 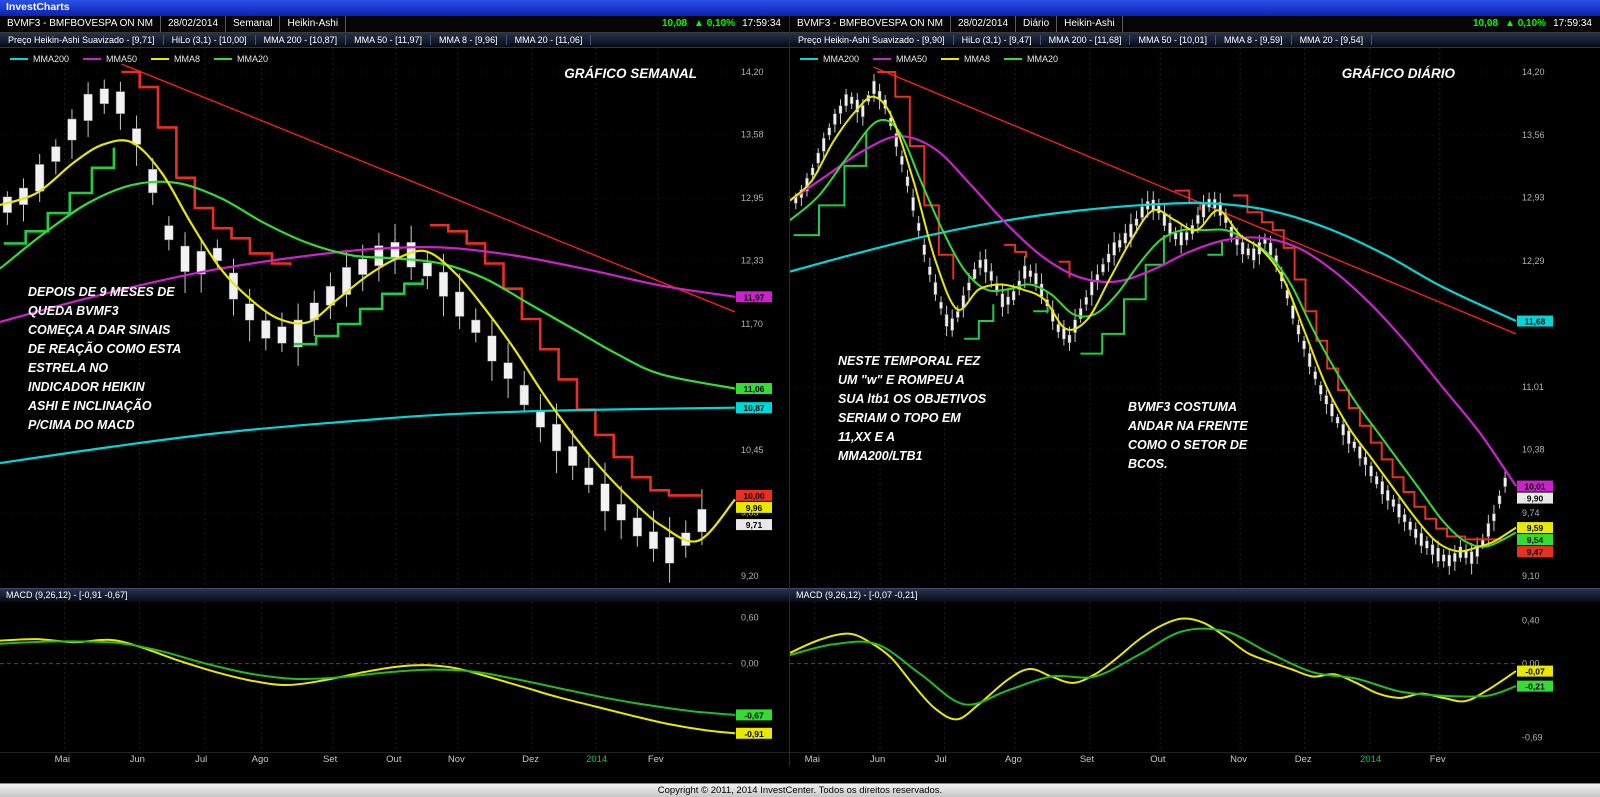 I want to click on indicator-reading: HiLo (3,1) - [10,00], so click(x=210, y=40).